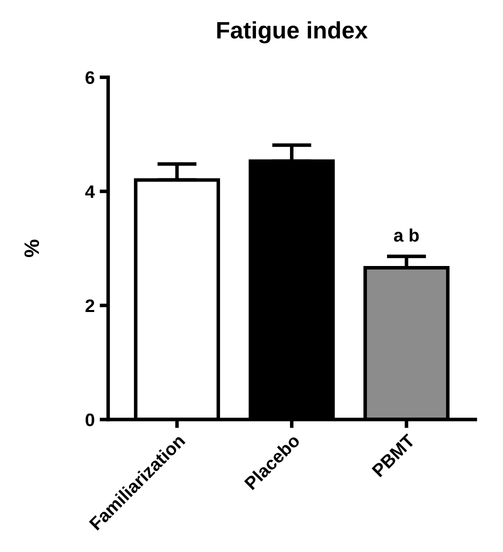  I want to click on y-tick-label: 2, so click(90, 305).